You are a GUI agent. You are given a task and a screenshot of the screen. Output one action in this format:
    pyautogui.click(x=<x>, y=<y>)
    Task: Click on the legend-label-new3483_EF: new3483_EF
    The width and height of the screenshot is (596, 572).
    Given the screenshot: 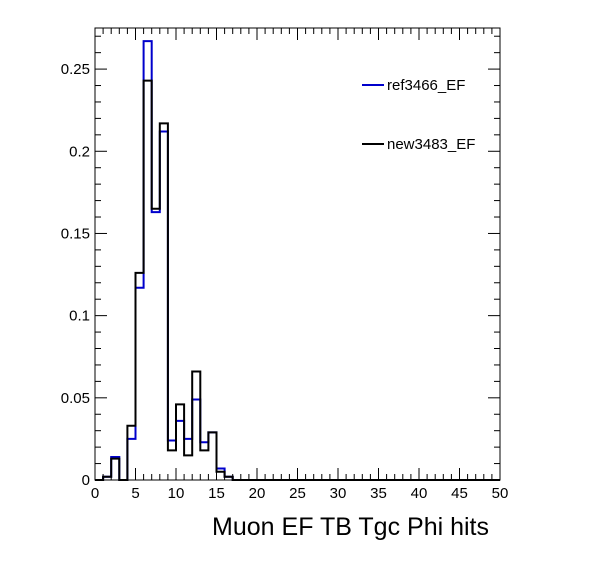 What is the action you would take?
    pyautogui.click(x=431, y=144)
    